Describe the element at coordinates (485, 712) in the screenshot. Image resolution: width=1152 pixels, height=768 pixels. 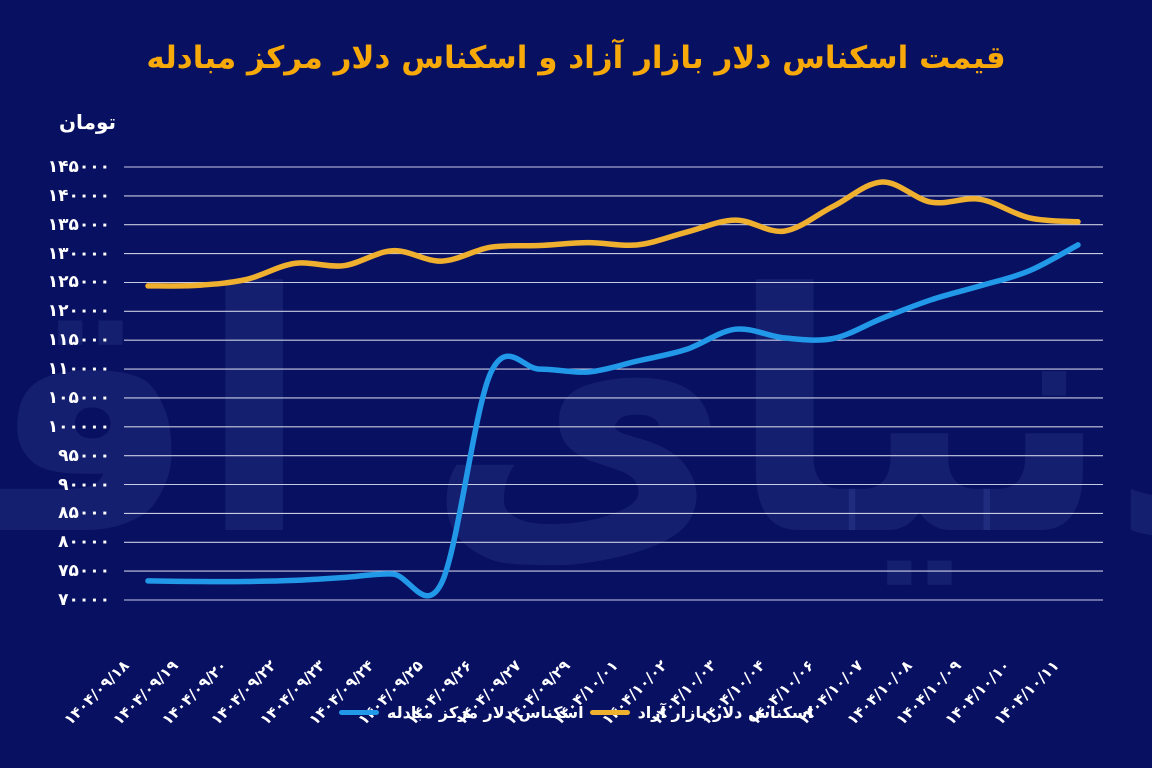
I see `legend-label-exchange-center: اسکناس دلار مرکز مبادله` at that location.